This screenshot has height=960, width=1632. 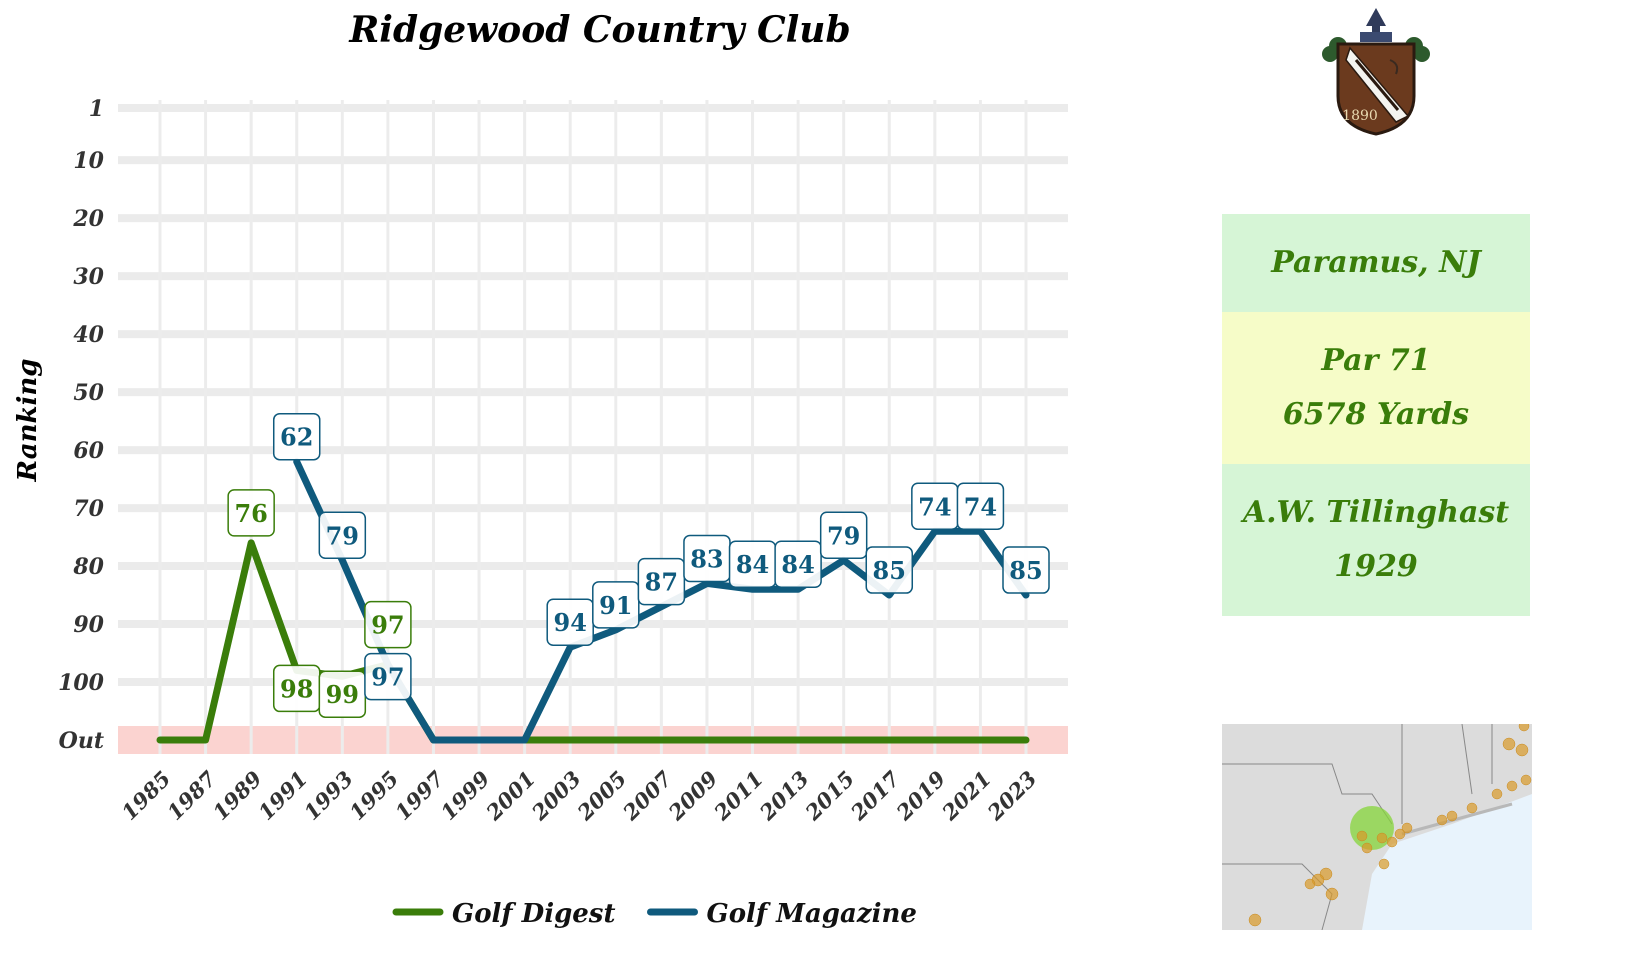 I want to click on data-label-text: 98, so click(x=296, y=688).